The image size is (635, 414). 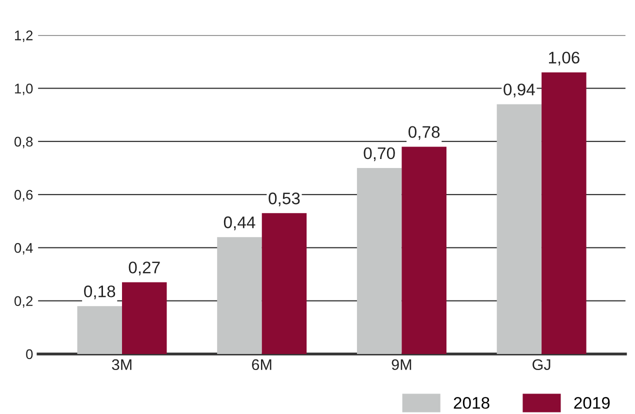 What do you see at coordinates (122, 364) in the screenshot?
I see `x-tick-label: 3M` at bounding box center [122, 364].